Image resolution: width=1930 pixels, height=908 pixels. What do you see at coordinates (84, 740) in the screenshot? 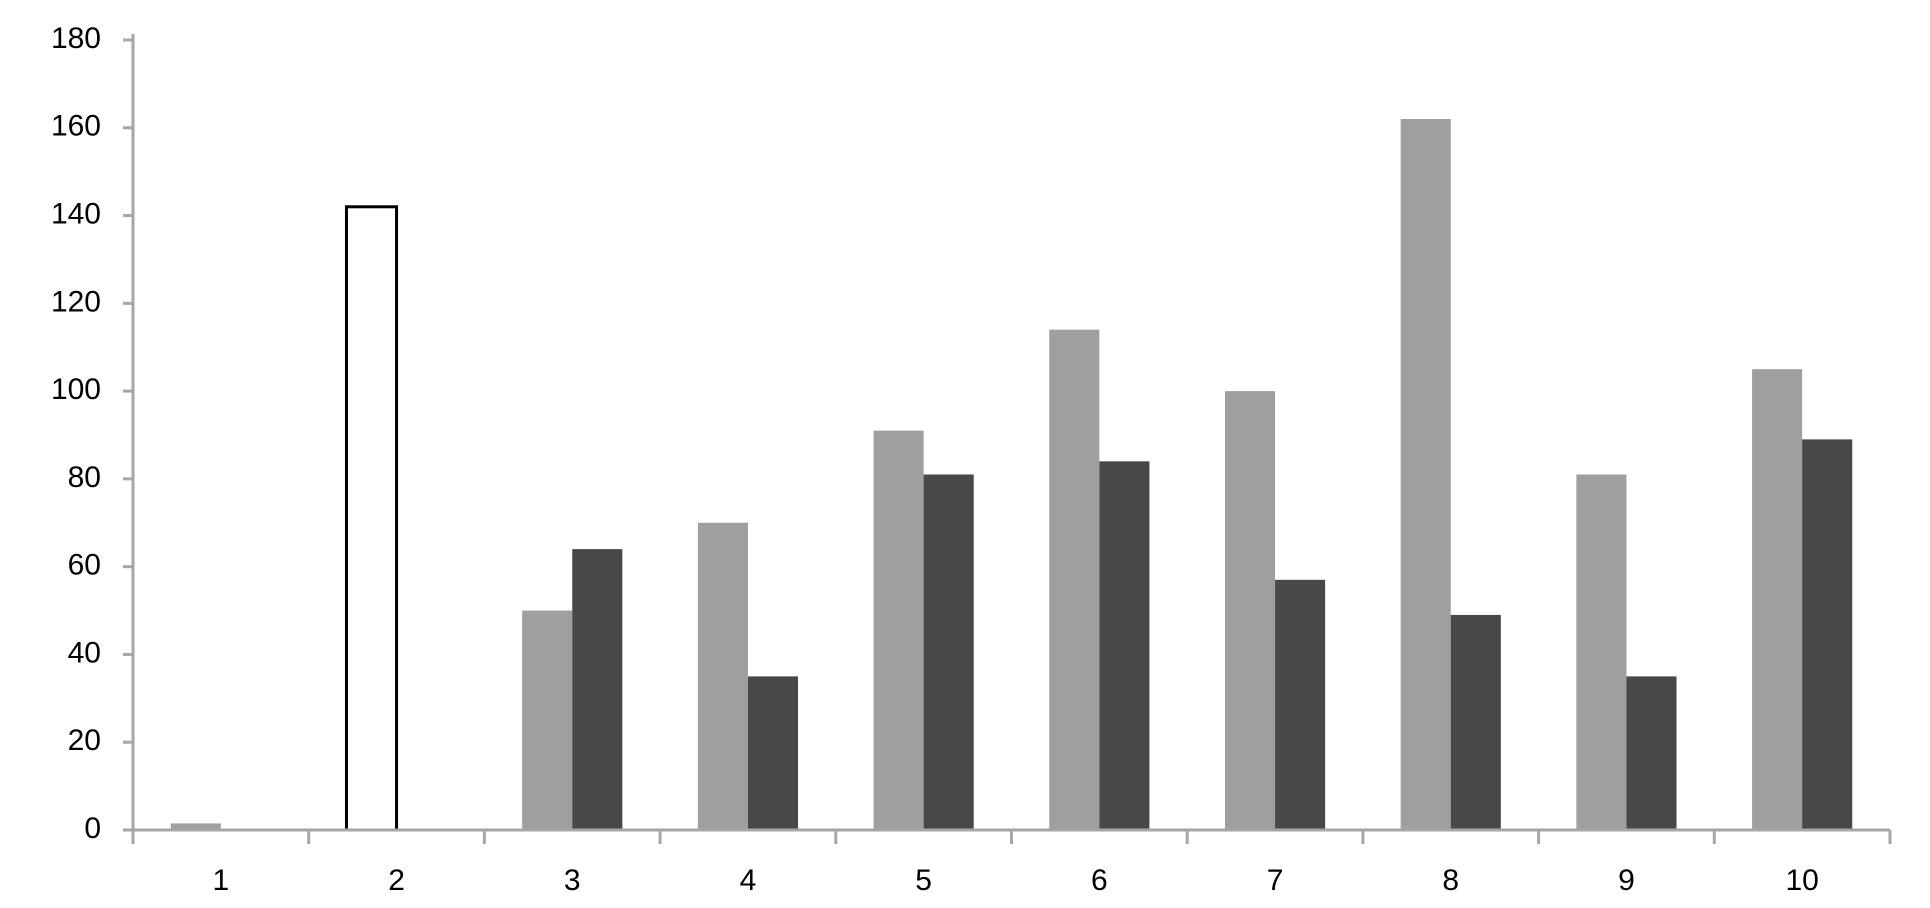
I see `y-tick-label: 20` at bounding box center [84, 740].